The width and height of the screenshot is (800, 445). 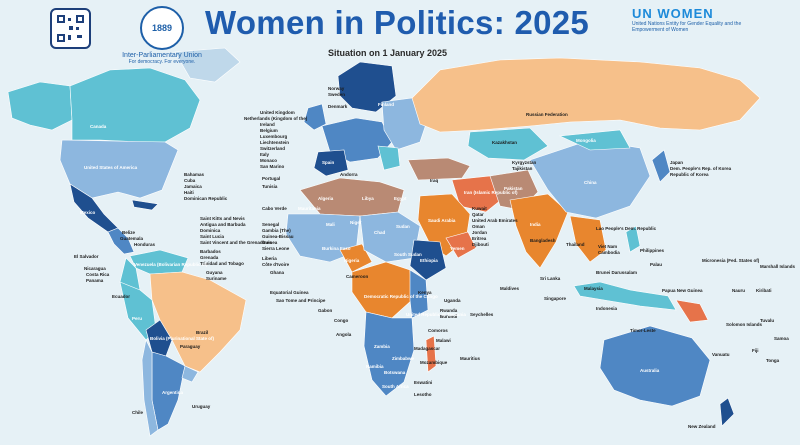 What do you see at coordinates (273, 148) in the screenshot?
I see `country-label-switzerland: Switzerland` at bounding box center [273, 148].